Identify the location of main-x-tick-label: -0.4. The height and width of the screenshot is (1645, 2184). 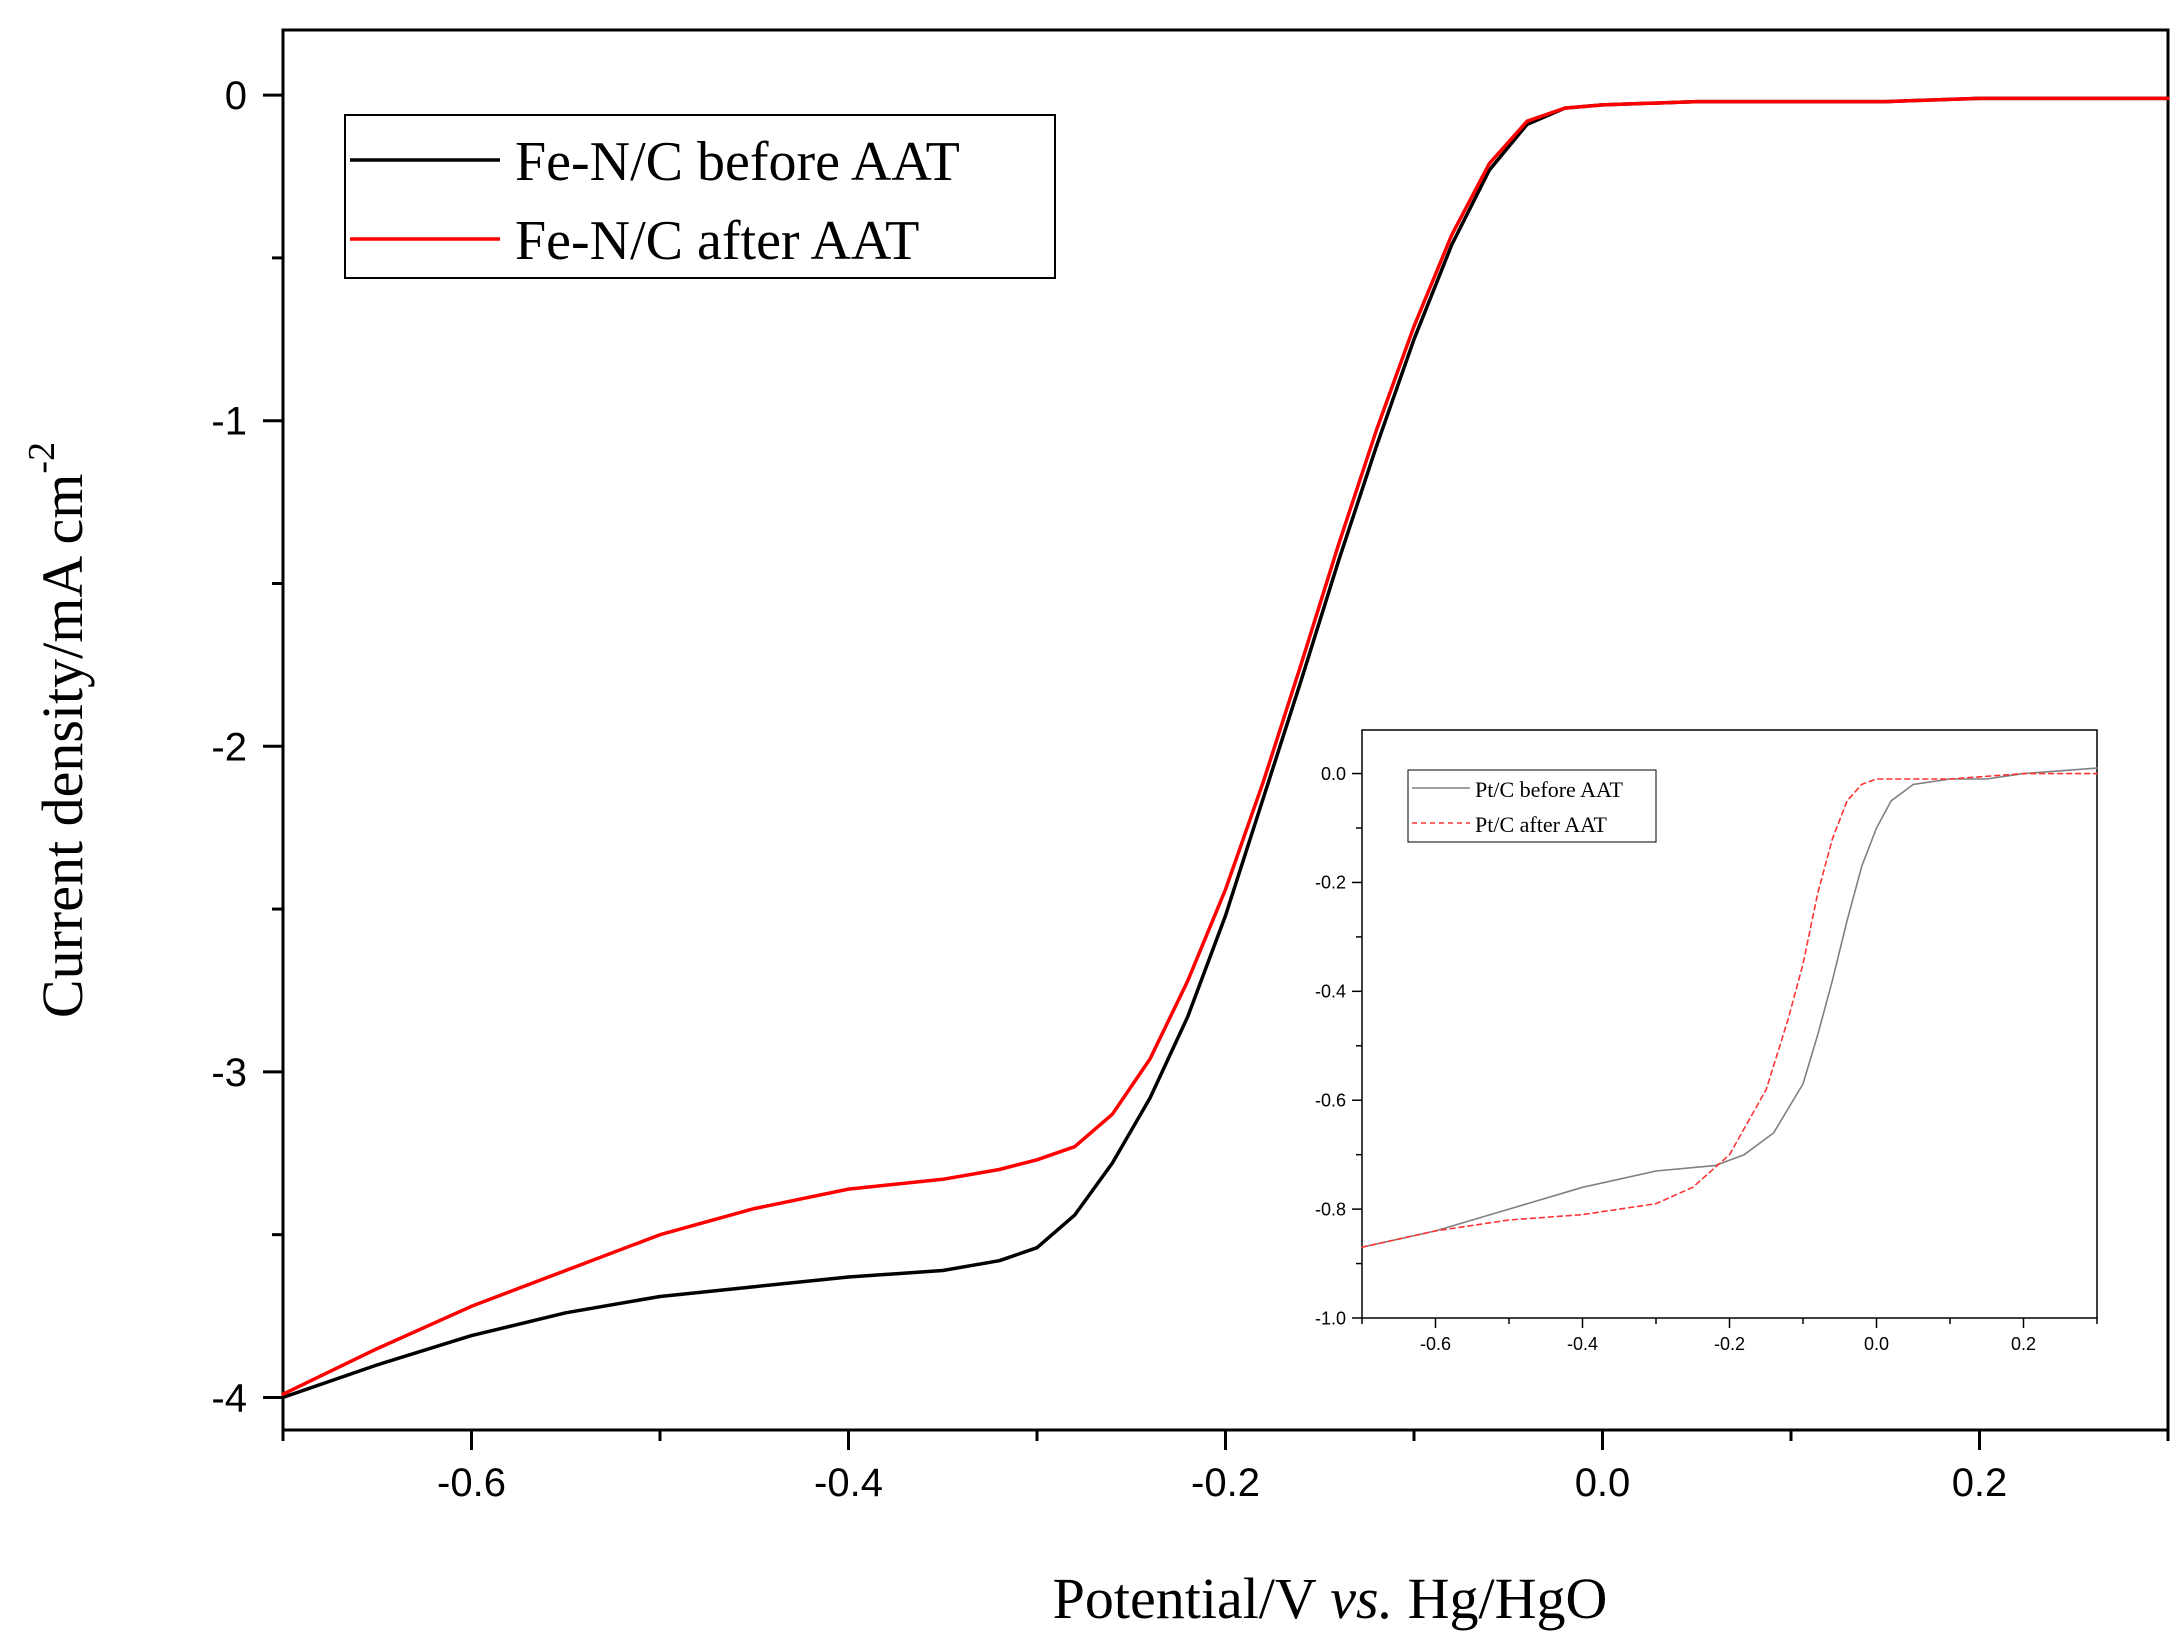
(848, 1483).